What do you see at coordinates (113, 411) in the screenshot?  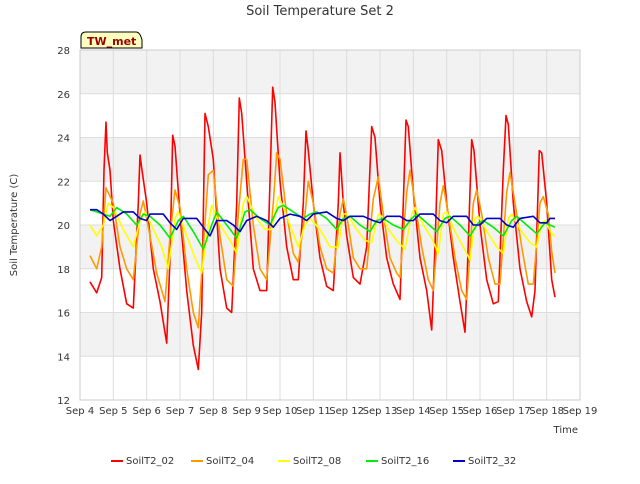 I see `x-tick-label: Sep 5` at bounding box center [113, 411].